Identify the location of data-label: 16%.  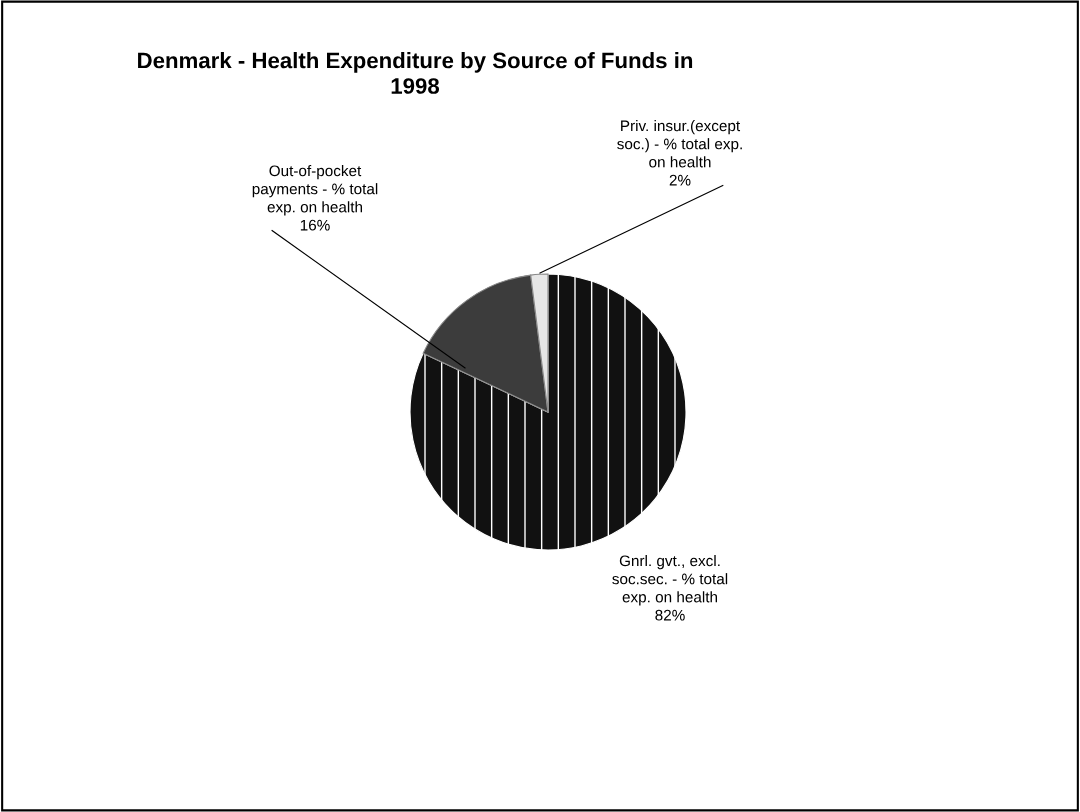
(315, 225).